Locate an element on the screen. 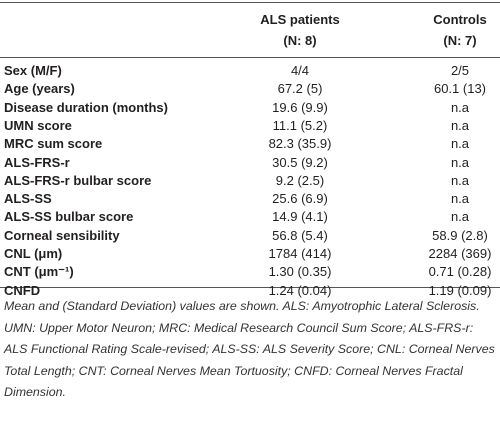 This screenshot has width=500, height=439. table-cell: 67.2 (5) is located at coordinates (300, 89).